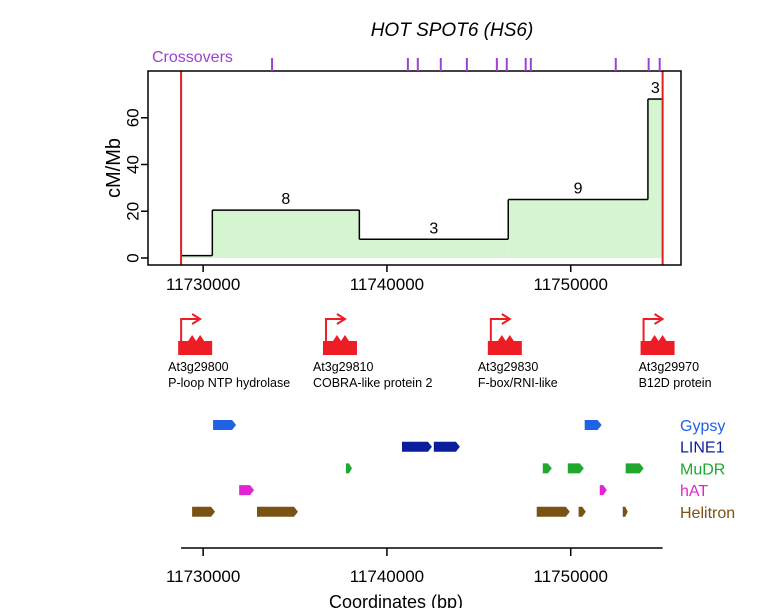  What do you see at coordinates (707, 513) in the screenshot?
I see `legend-label: Helitron` at bounding box center [707, 513].